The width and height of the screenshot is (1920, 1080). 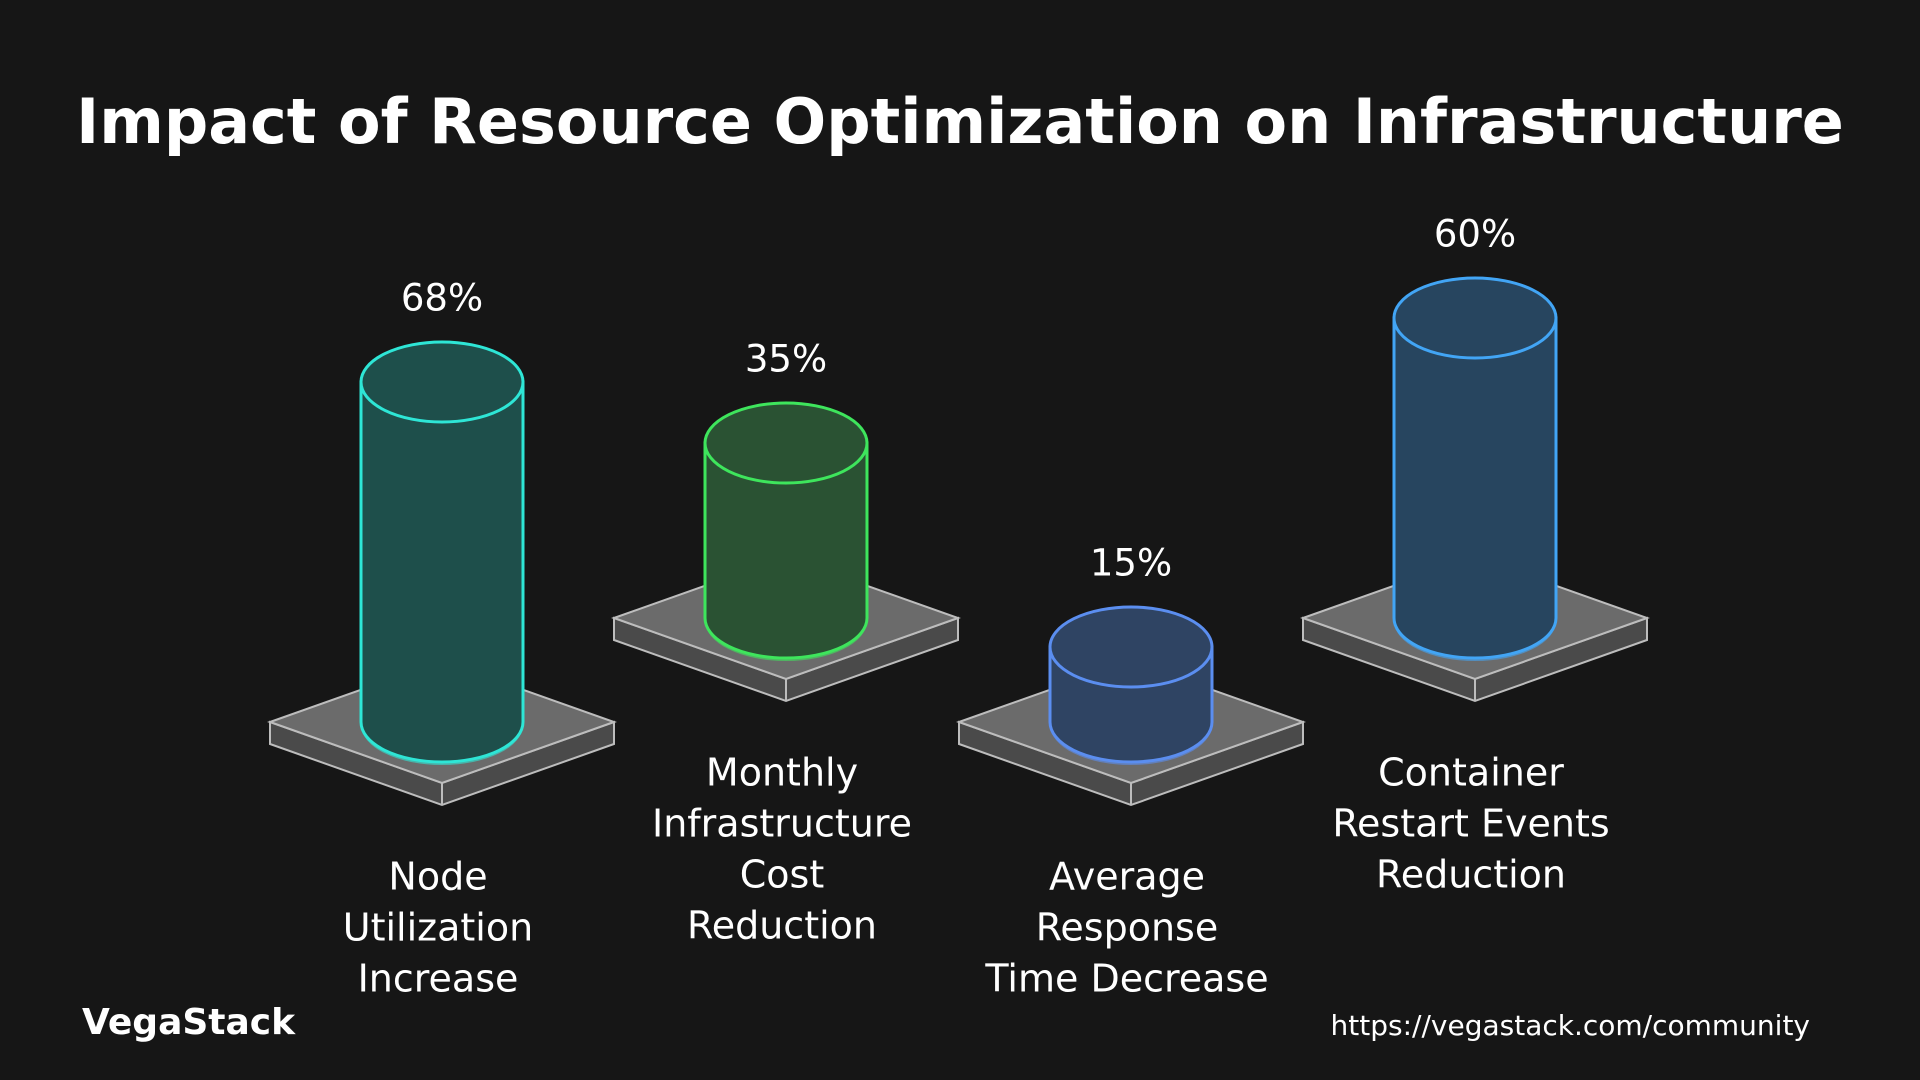 I want to click on x-tick-label: Increase, so click(x=438, y=979).